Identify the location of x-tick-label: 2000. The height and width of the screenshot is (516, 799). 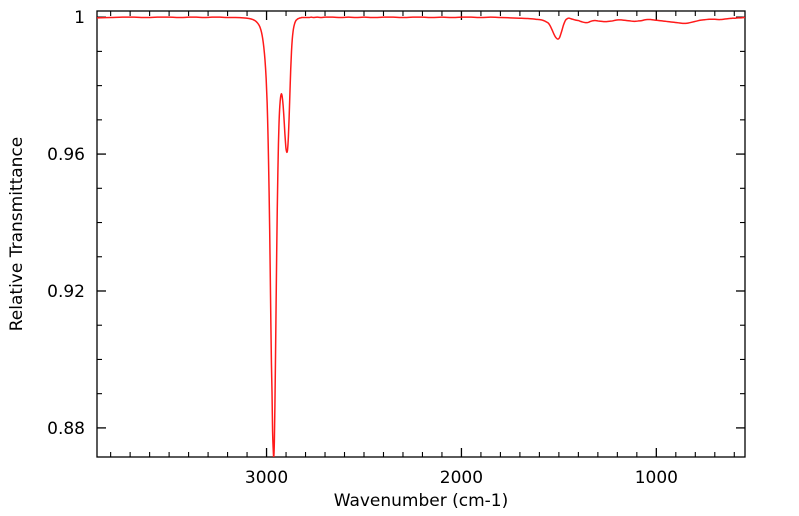
(461, 478).